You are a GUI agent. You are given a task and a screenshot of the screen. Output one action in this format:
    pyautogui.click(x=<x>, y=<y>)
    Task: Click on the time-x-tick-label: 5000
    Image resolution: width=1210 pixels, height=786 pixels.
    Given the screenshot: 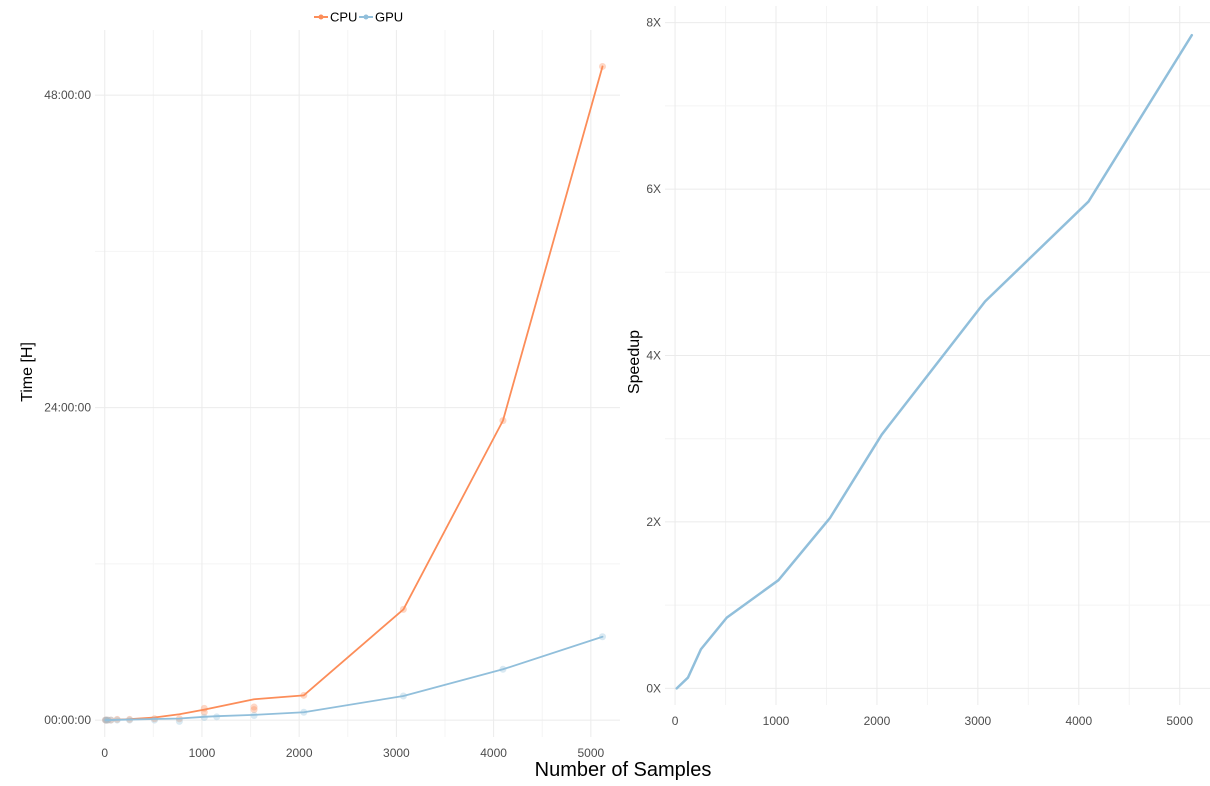 What is the action you would take?
    pyautogui.click(x=590, y=753)
    